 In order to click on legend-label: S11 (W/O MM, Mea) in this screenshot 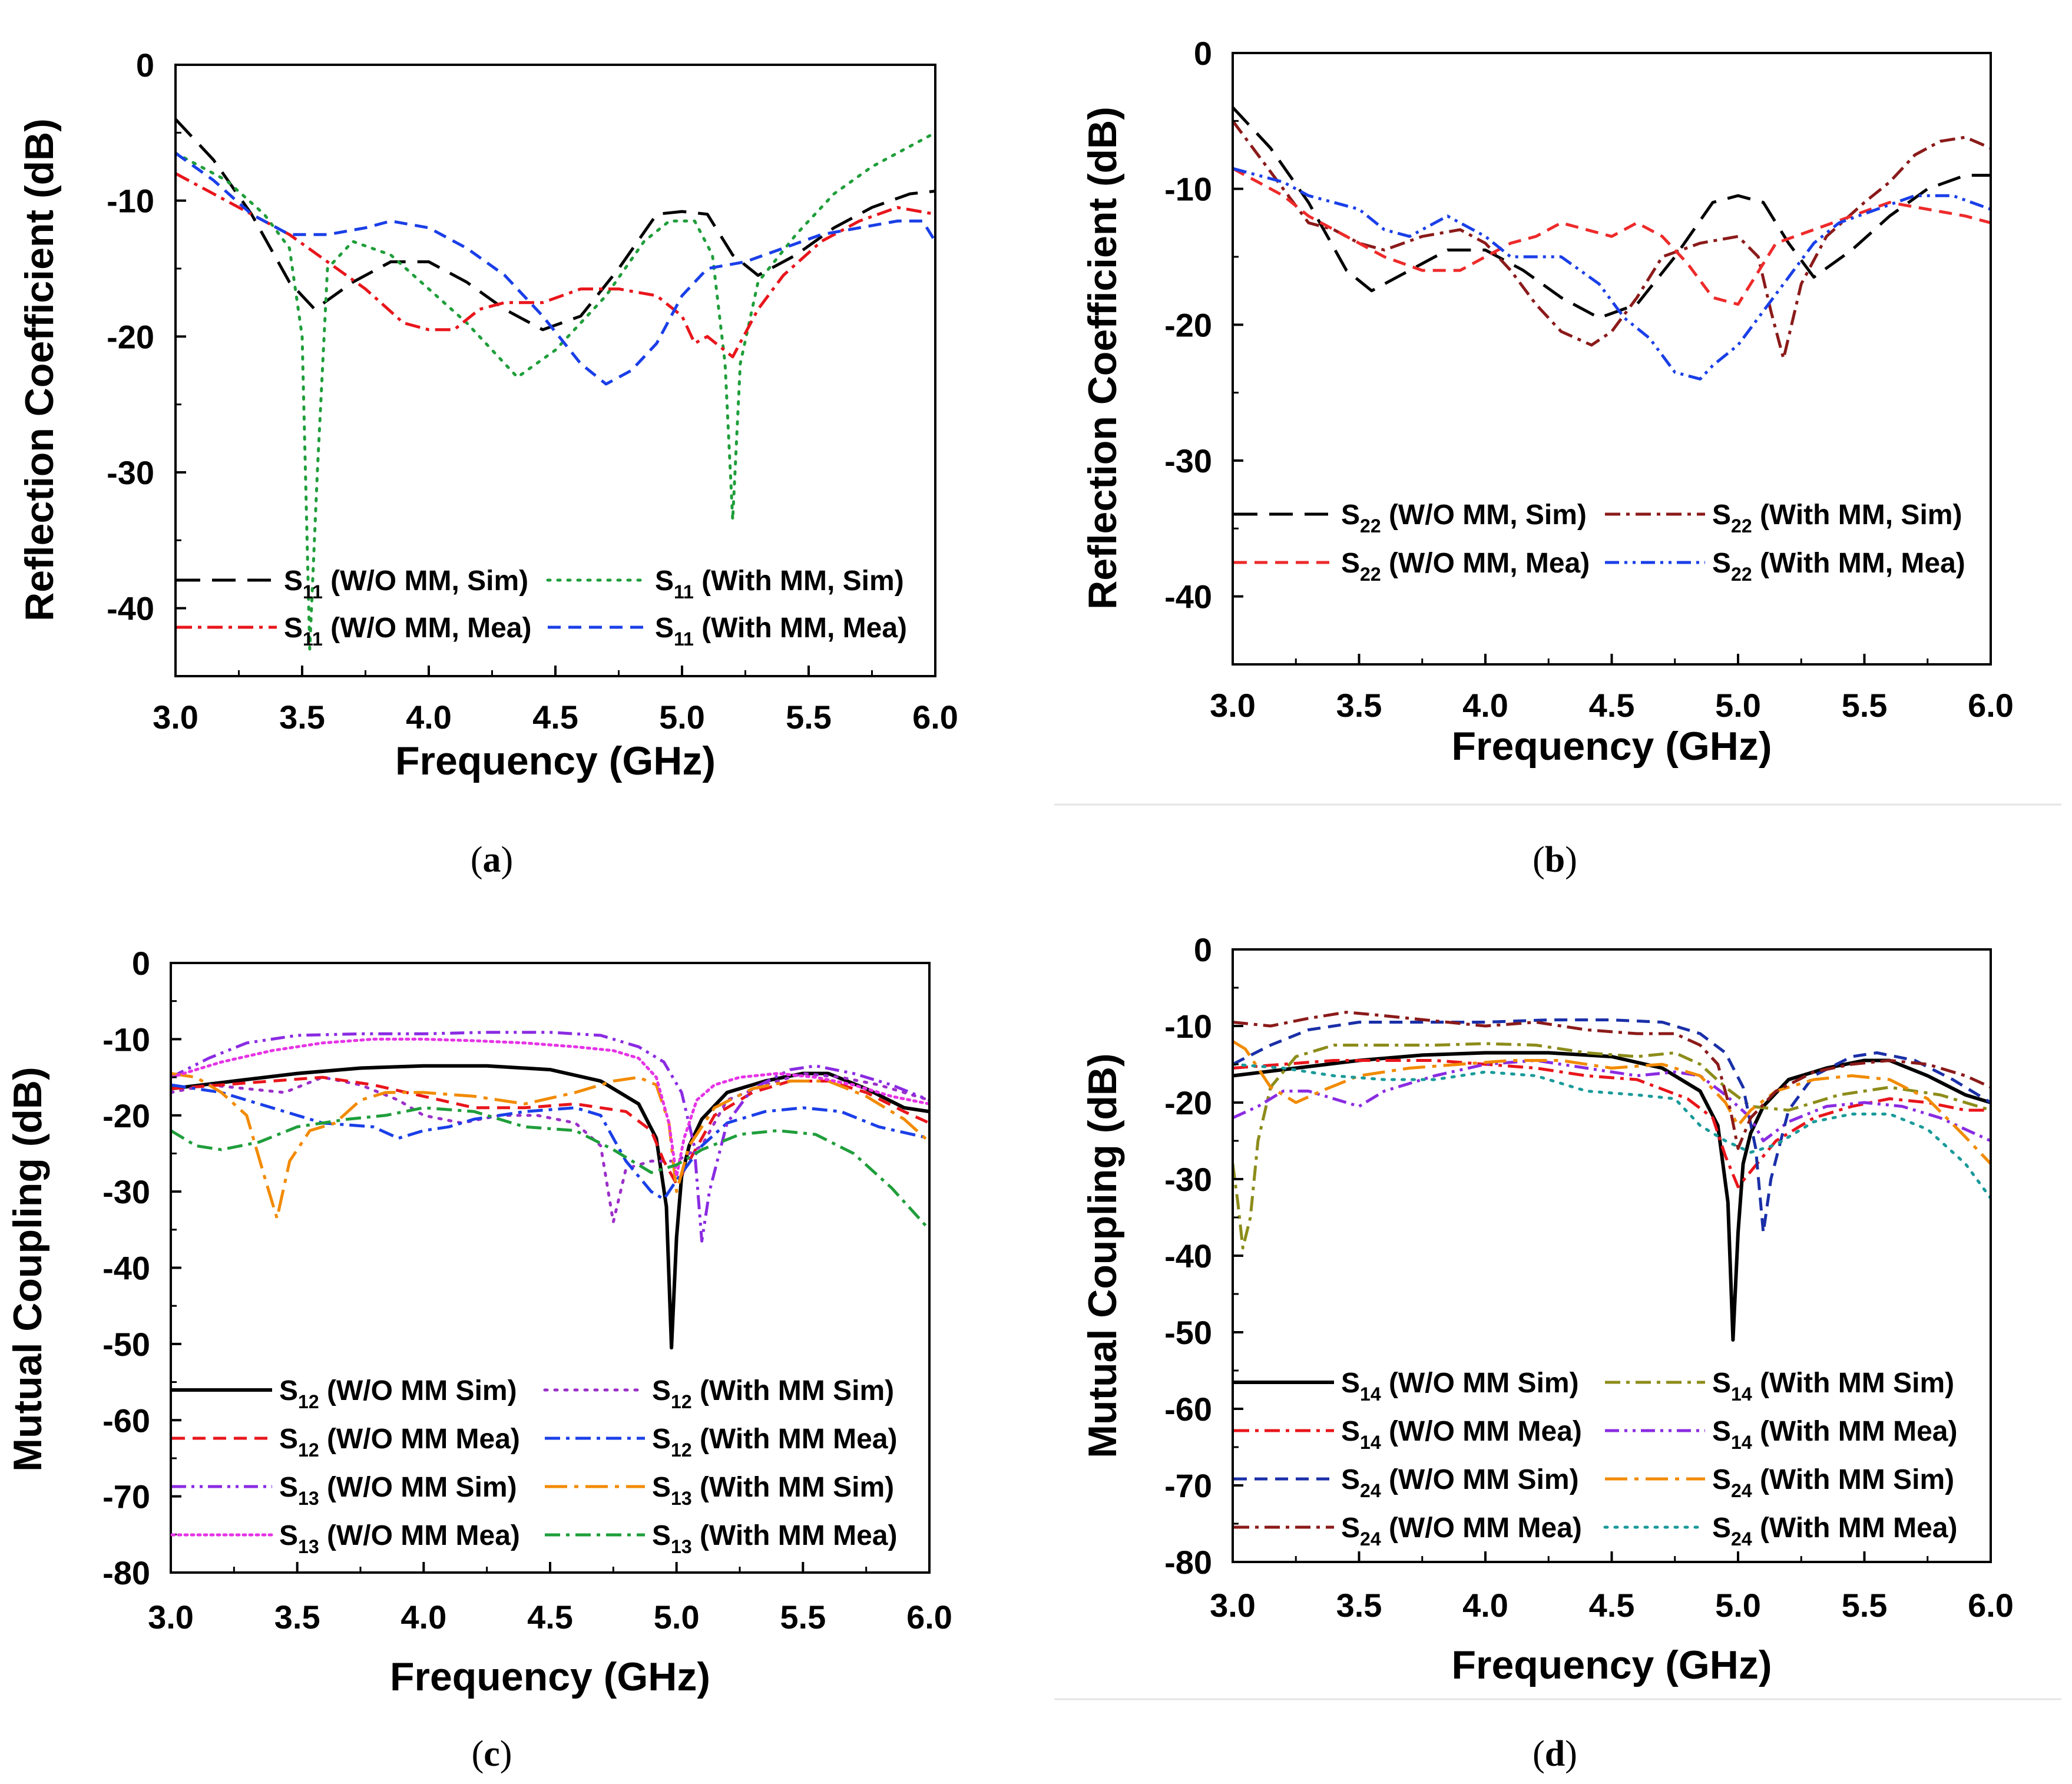, I will do `click(407, 631)`.